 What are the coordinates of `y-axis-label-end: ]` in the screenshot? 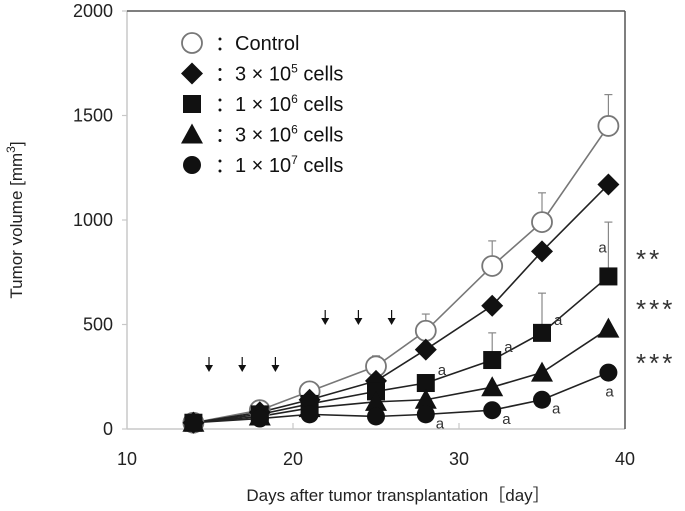 It's located at (16, 143).